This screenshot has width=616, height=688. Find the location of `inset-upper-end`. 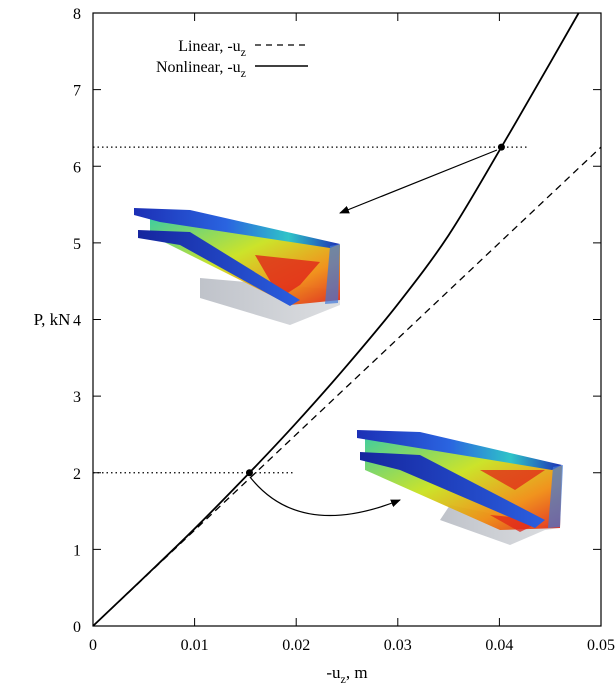

inset-upper-end is located at coordinates (332, 274).